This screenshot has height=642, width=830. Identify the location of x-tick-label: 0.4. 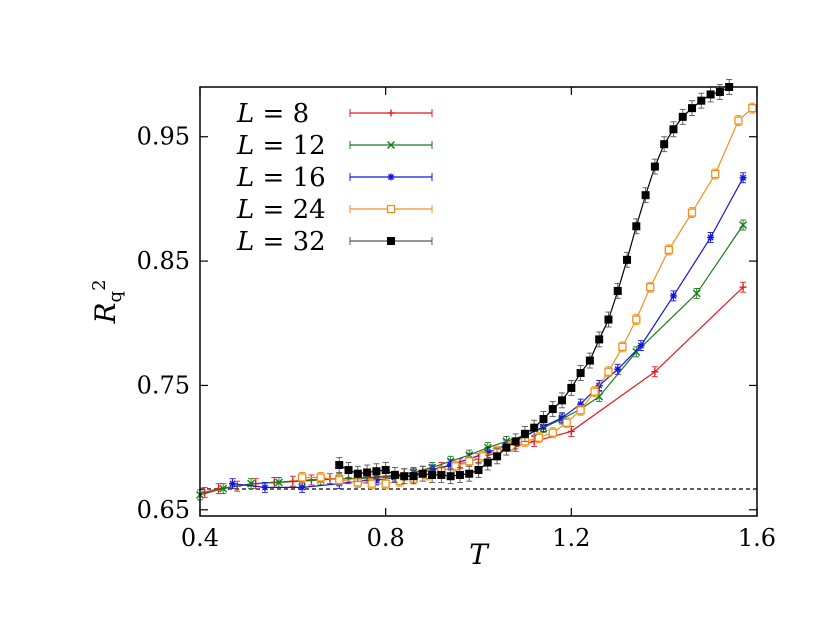
(200, 538).